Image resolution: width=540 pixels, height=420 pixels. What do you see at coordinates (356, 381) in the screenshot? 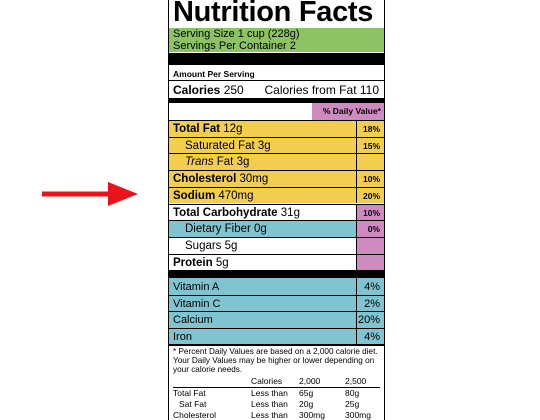
I see `table-header: 2,500` at bounding box center [356, 381].